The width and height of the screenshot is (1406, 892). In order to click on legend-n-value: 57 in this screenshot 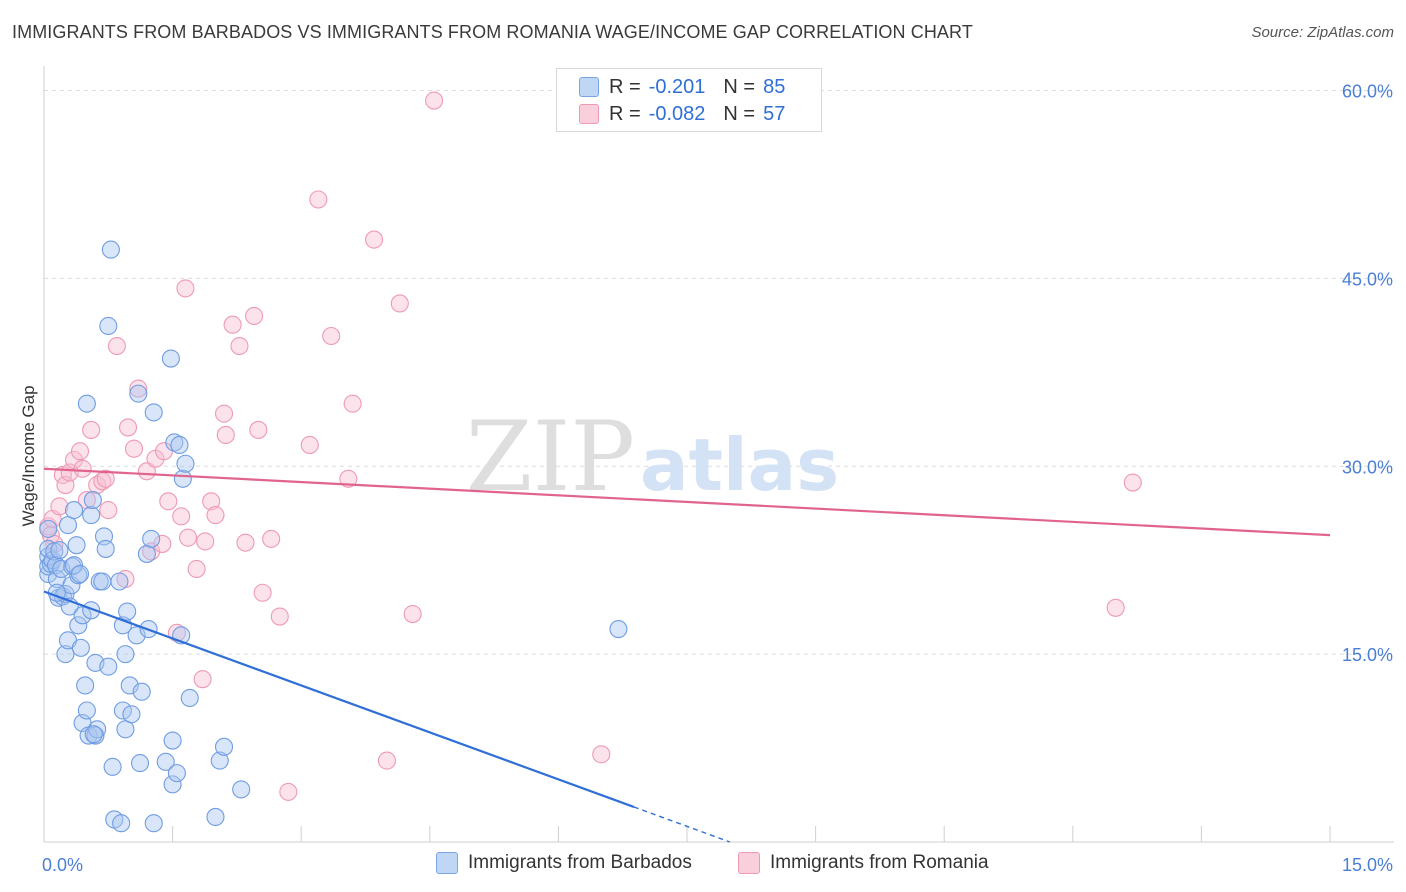, I will do `click(774, 113)`.